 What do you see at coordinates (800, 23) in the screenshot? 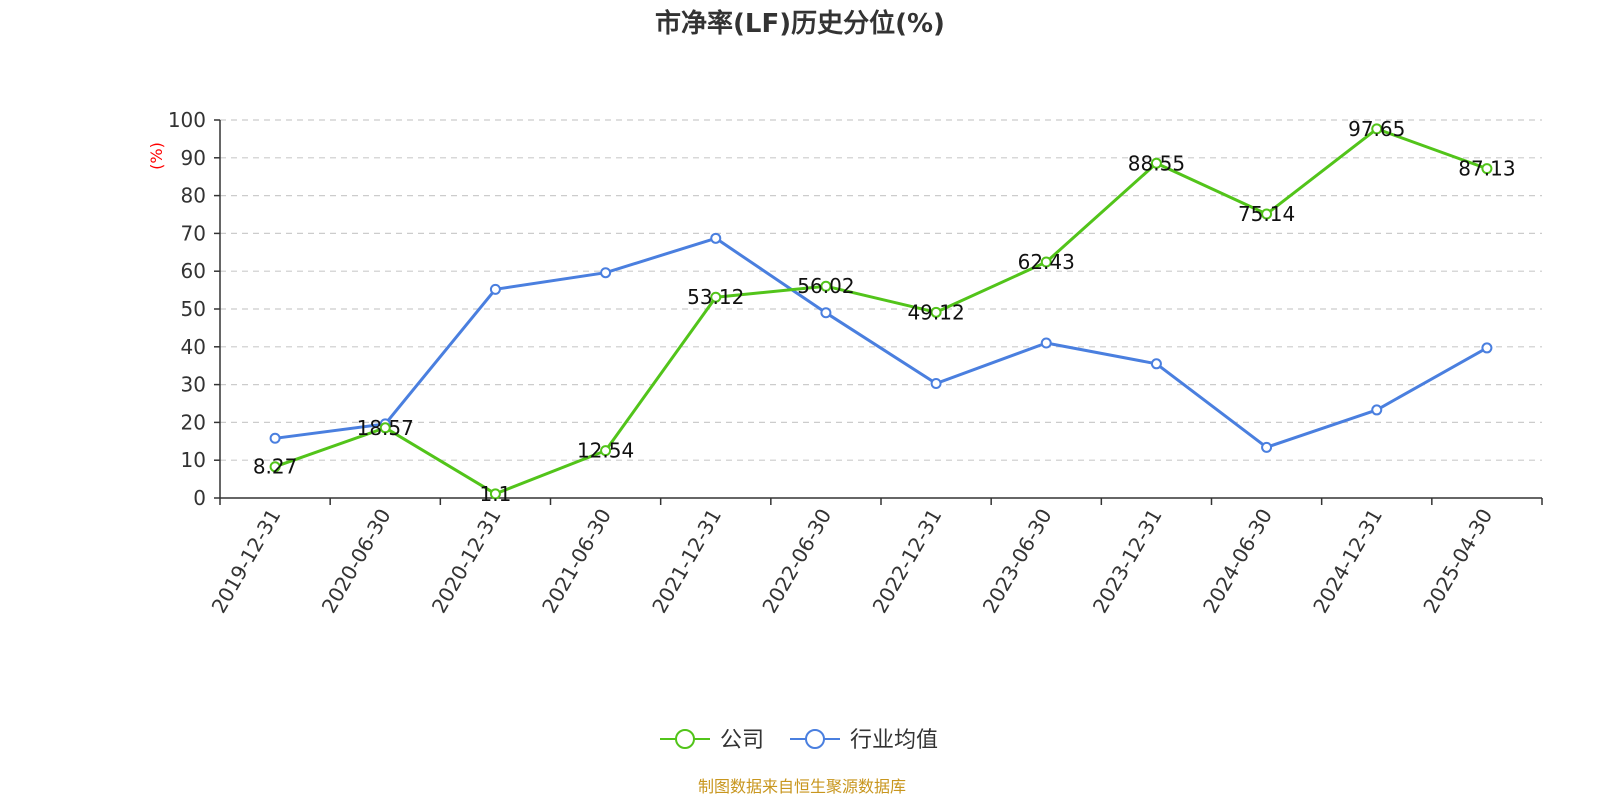
I see `chart-title: 市净率(LF)历史分位(%)` at bounding box center [800, 23].